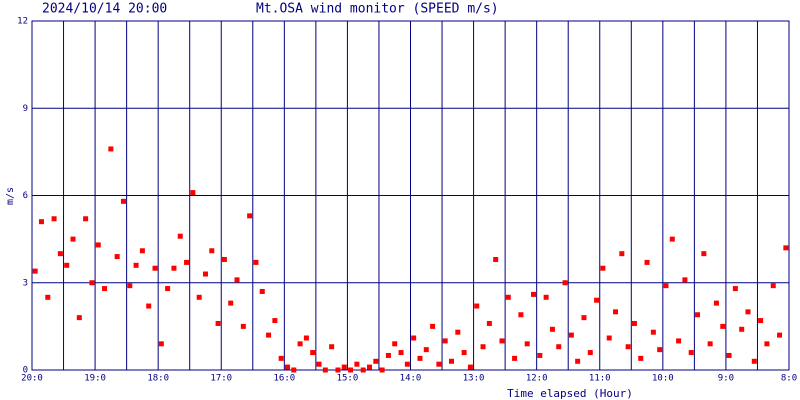 The image size is (800, 400). I want to click on x-tick-label: 8:0, so click(789, 379).